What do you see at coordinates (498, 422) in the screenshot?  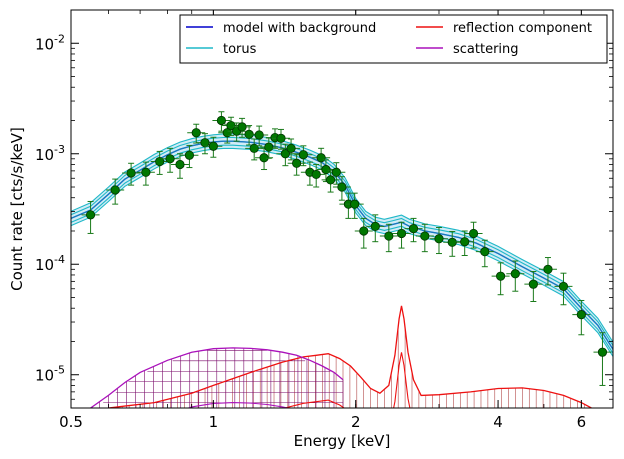 I see `x-tick-label: 4` at bounding box center [498, 422].